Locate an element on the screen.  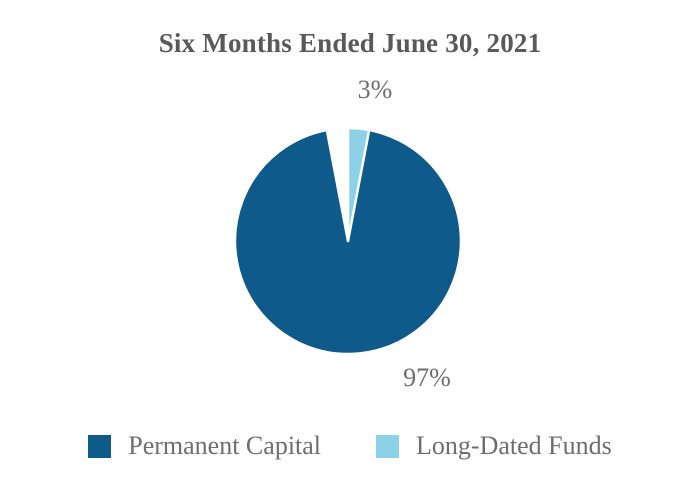
large-slice-percent-label: 97% is located at coordinates (427, 377).